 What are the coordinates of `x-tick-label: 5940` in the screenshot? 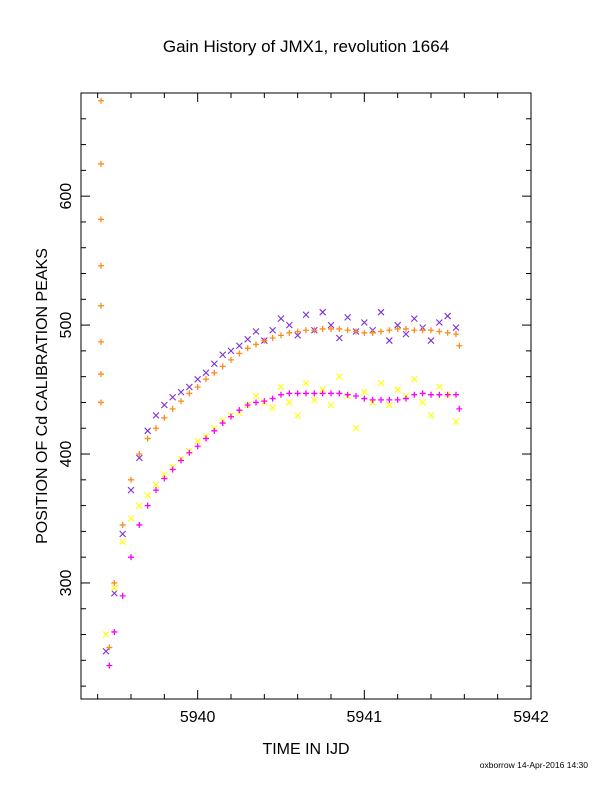 It's located at (198, 717).